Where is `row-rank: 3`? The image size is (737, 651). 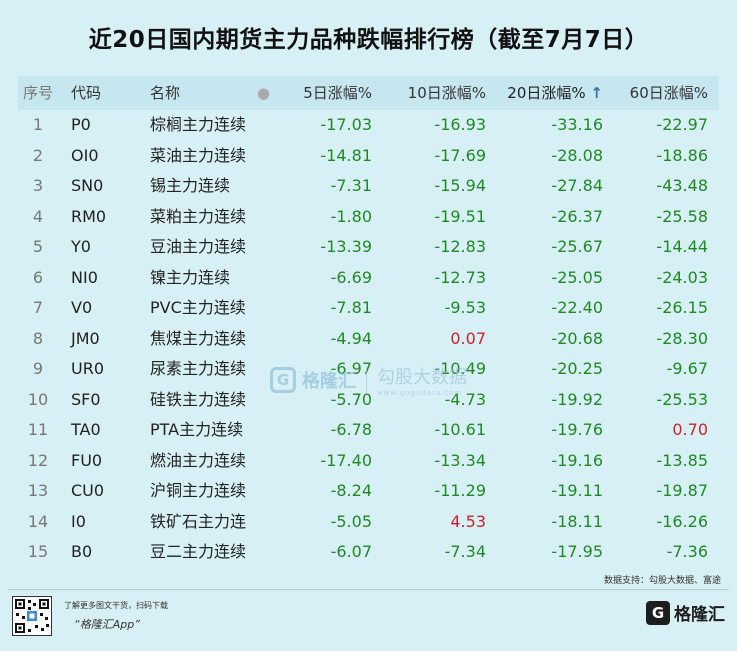
row-rank: 3 is located at coordinates (38, 185).